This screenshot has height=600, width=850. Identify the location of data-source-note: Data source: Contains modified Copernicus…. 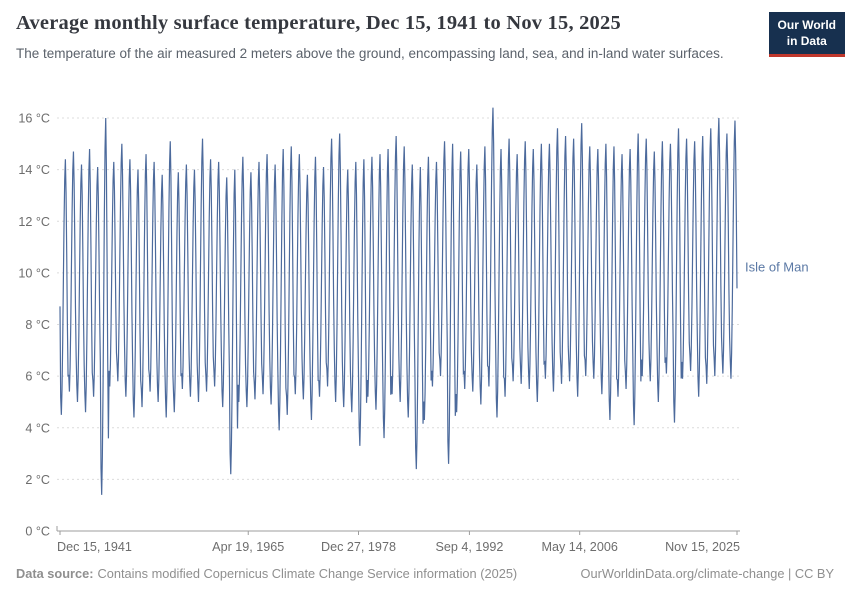
(266, 573).